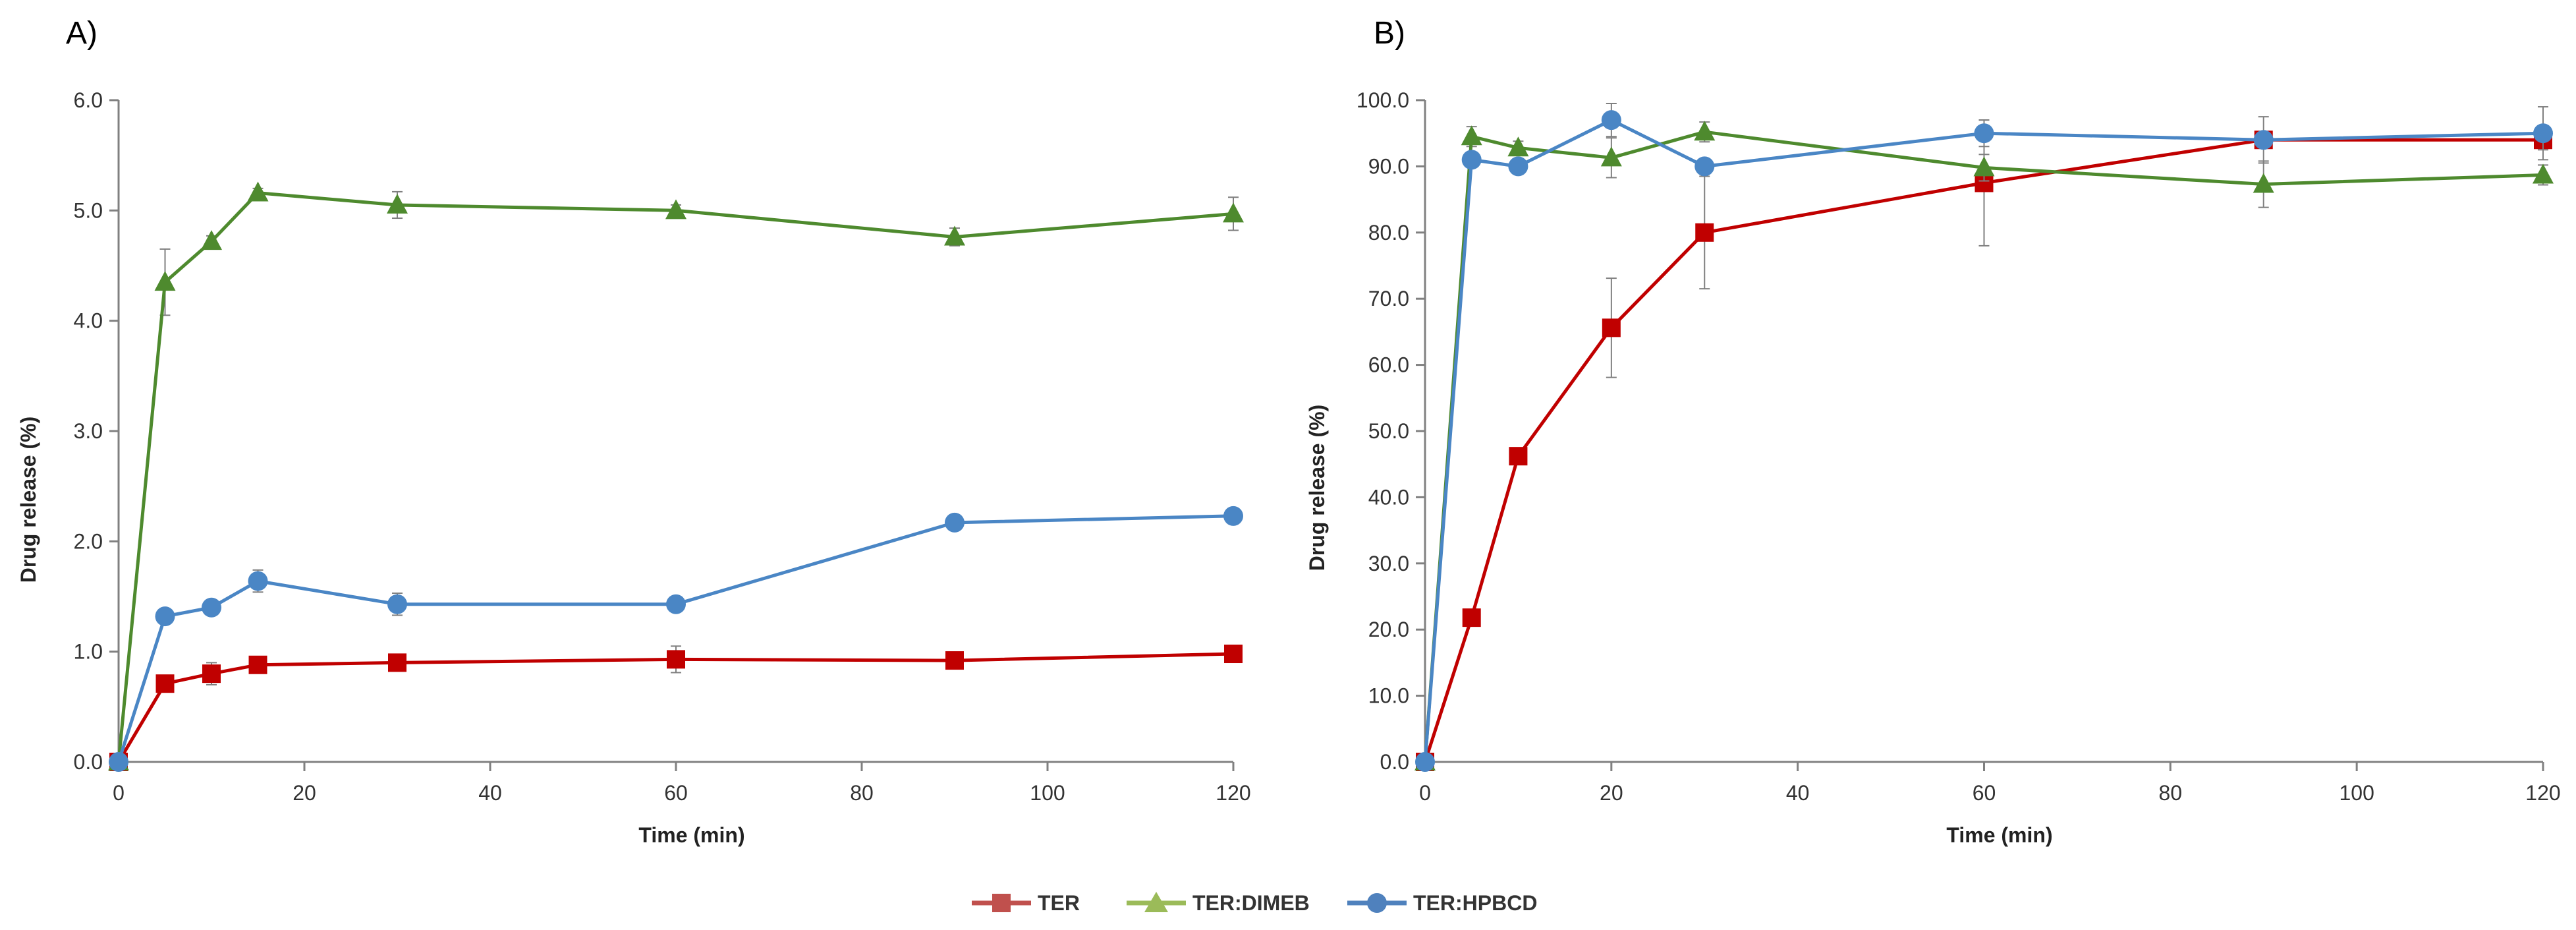 This screenshot has width=2576, height=930. Describe the element at coordinates (1388, 696) in the screenshot. I see `chart-b-y-tick-label: 10.0` at that location.